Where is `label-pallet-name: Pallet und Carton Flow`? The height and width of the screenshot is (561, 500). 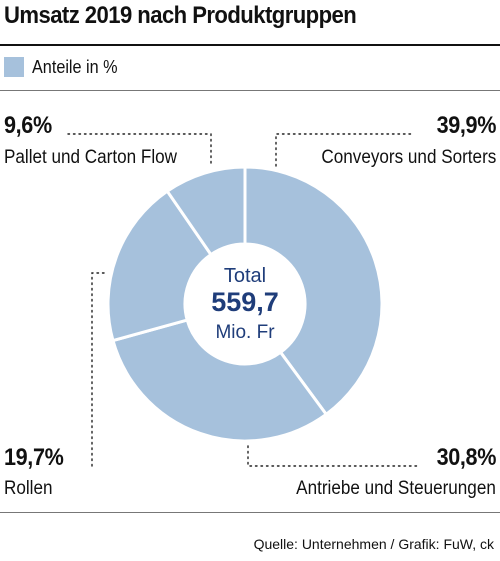 label-pallet-name: Pallet und Carton Flow is located at coordinates (90, 157).